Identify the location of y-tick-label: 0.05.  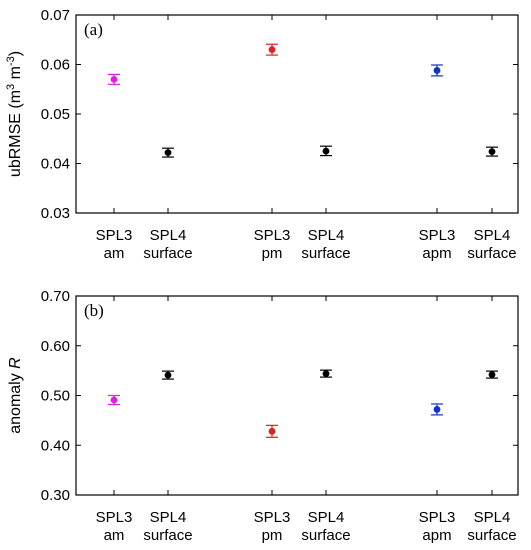
(55, 114).